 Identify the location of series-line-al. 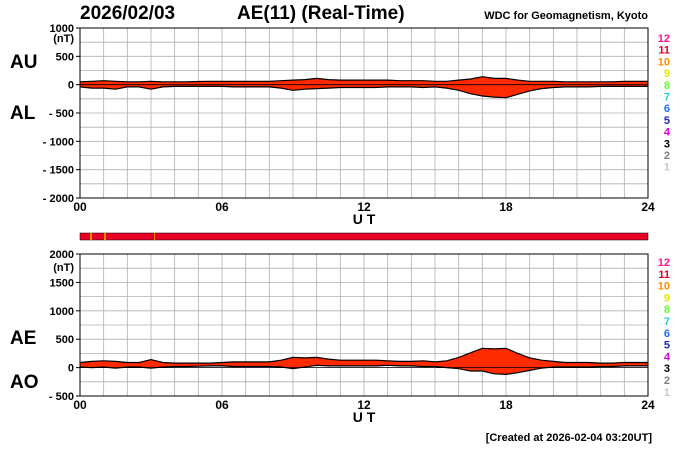
(363, 92).